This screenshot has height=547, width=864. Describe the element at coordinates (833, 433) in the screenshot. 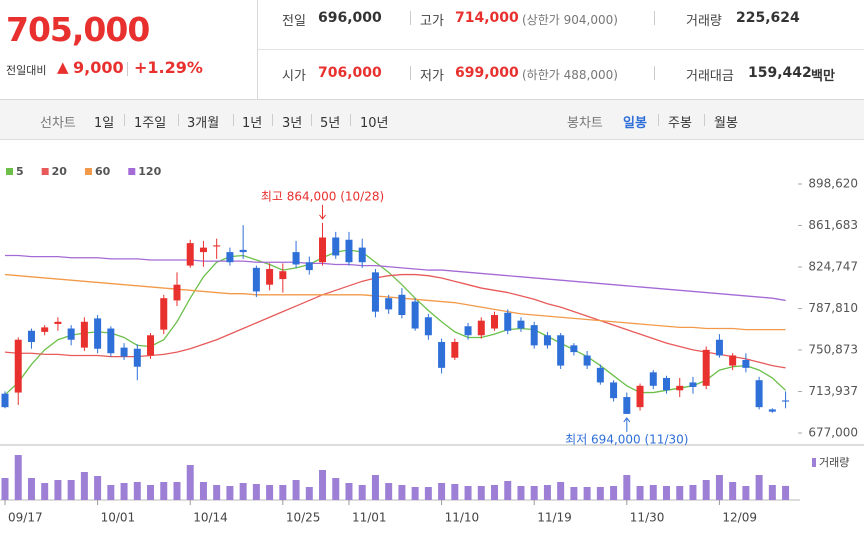

I see `y-tick-label: 677,000` at that location.